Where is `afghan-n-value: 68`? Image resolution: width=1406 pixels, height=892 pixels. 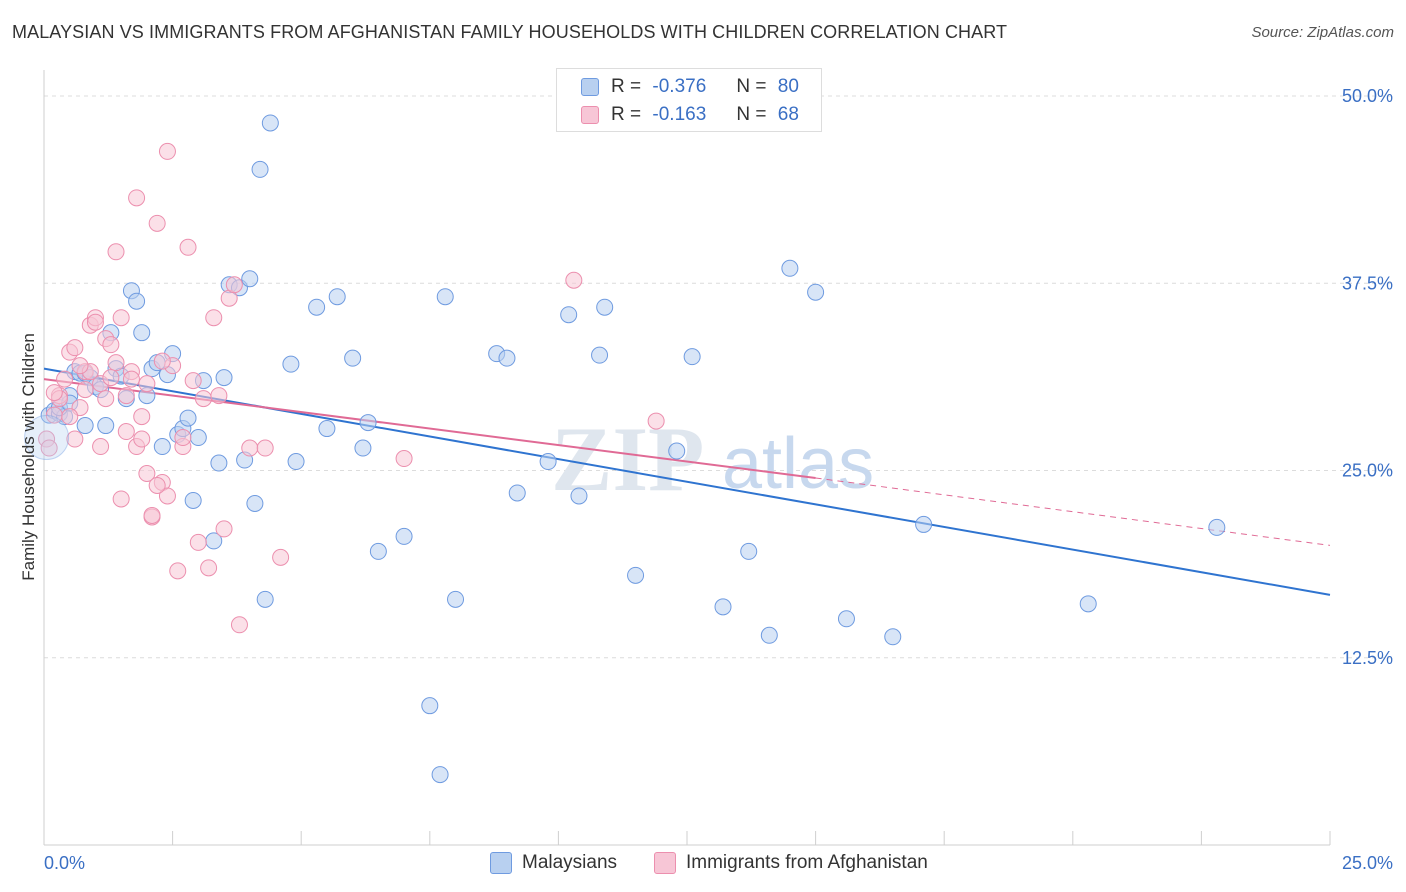
afghan-n-value: 68 is located at coordinates (788, 114).